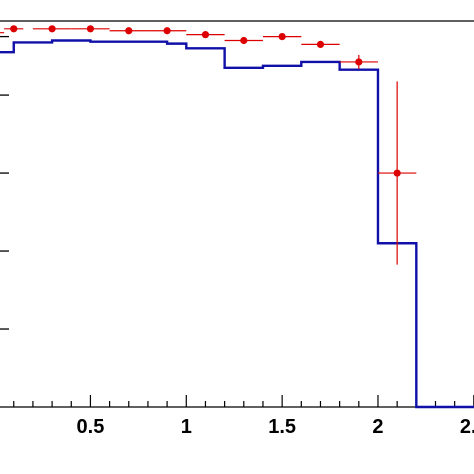 The height and width of the screenshot is (474, 474). What do you see at coordinates (377, 427) in the screenshot?
I see `x-tick-label-3: 2` at bounding box center [377, 427].